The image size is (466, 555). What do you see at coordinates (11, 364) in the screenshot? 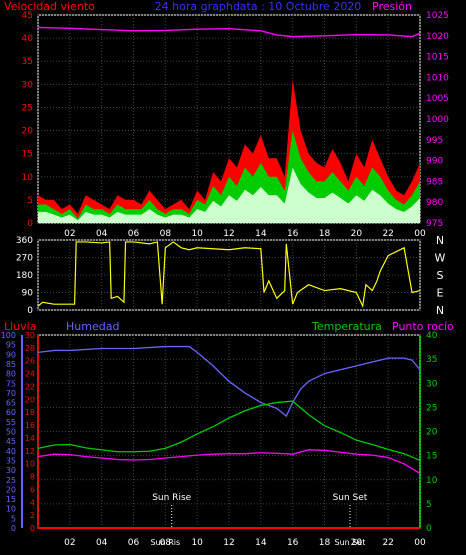
I see `humidity-y-tick-label: 85` at bounding box center [11, 364].